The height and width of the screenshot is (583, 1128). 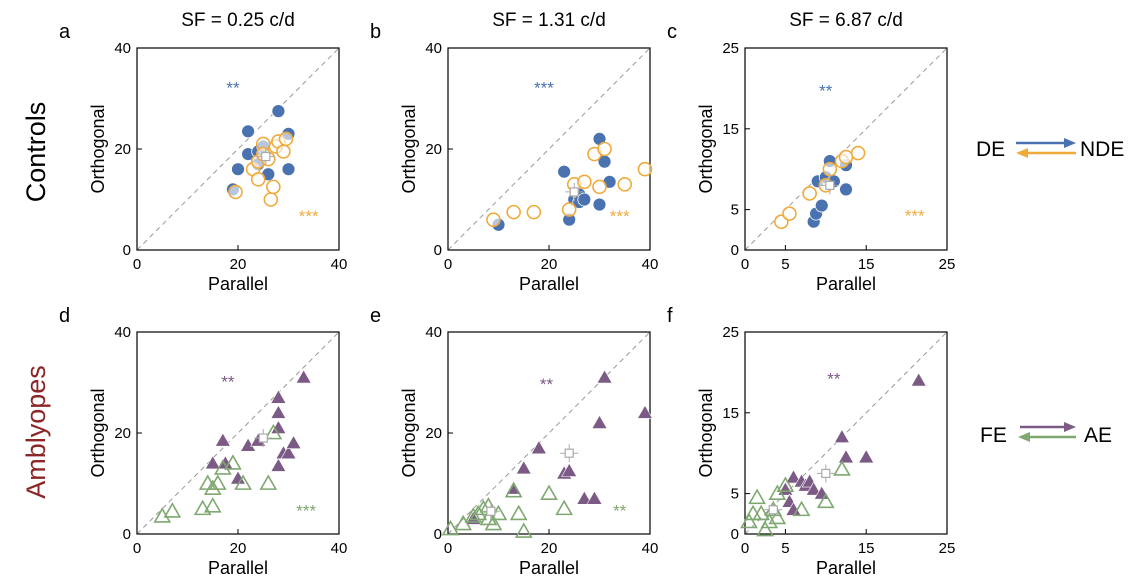 I want to click on legend-arrowhead-orange, so click(x=1022, y=153).